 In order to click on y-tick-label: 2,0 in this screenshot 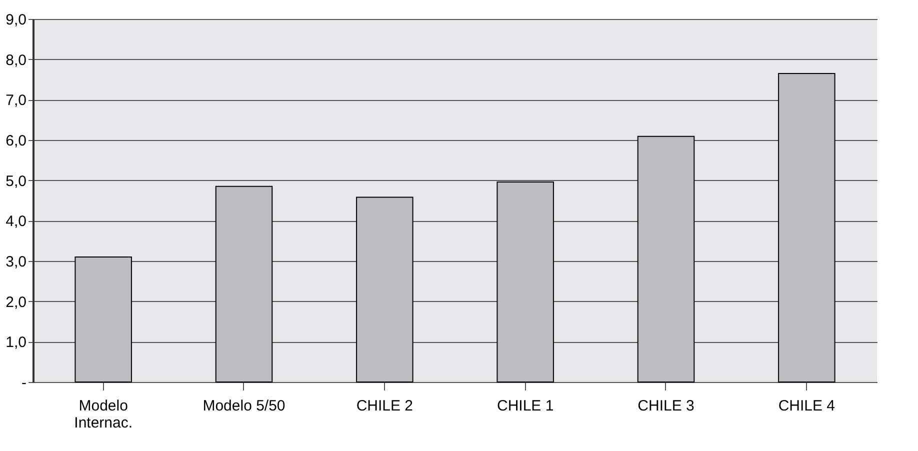, I will do `click(16, 302)`.